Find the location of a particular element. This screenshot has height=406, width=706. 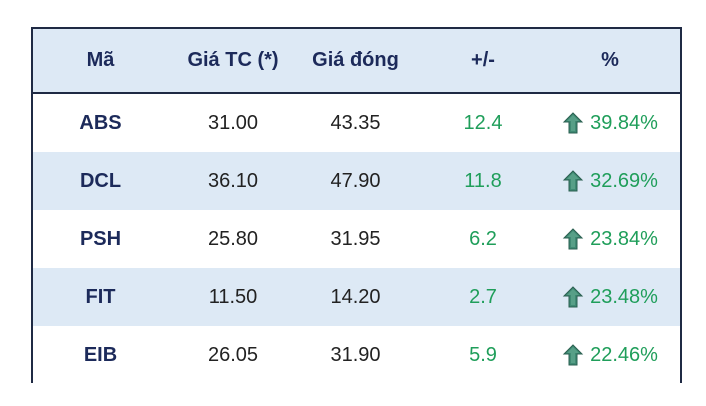

close-price: 43.35 is located at coordinates (355, 122).